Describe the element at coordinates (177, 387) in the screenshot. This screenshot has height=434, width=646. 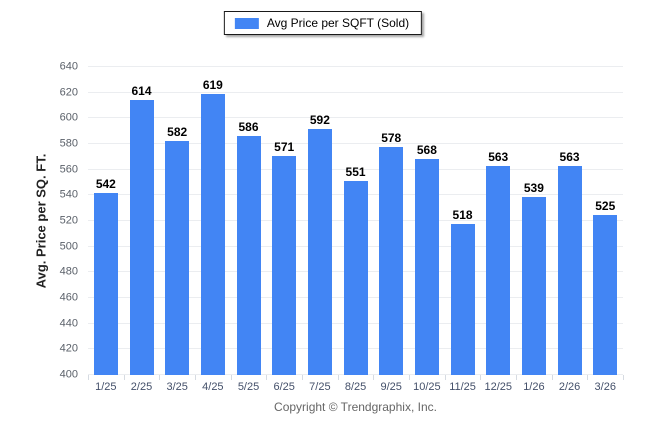
I see `x-tick-label: 3/25` at that location.